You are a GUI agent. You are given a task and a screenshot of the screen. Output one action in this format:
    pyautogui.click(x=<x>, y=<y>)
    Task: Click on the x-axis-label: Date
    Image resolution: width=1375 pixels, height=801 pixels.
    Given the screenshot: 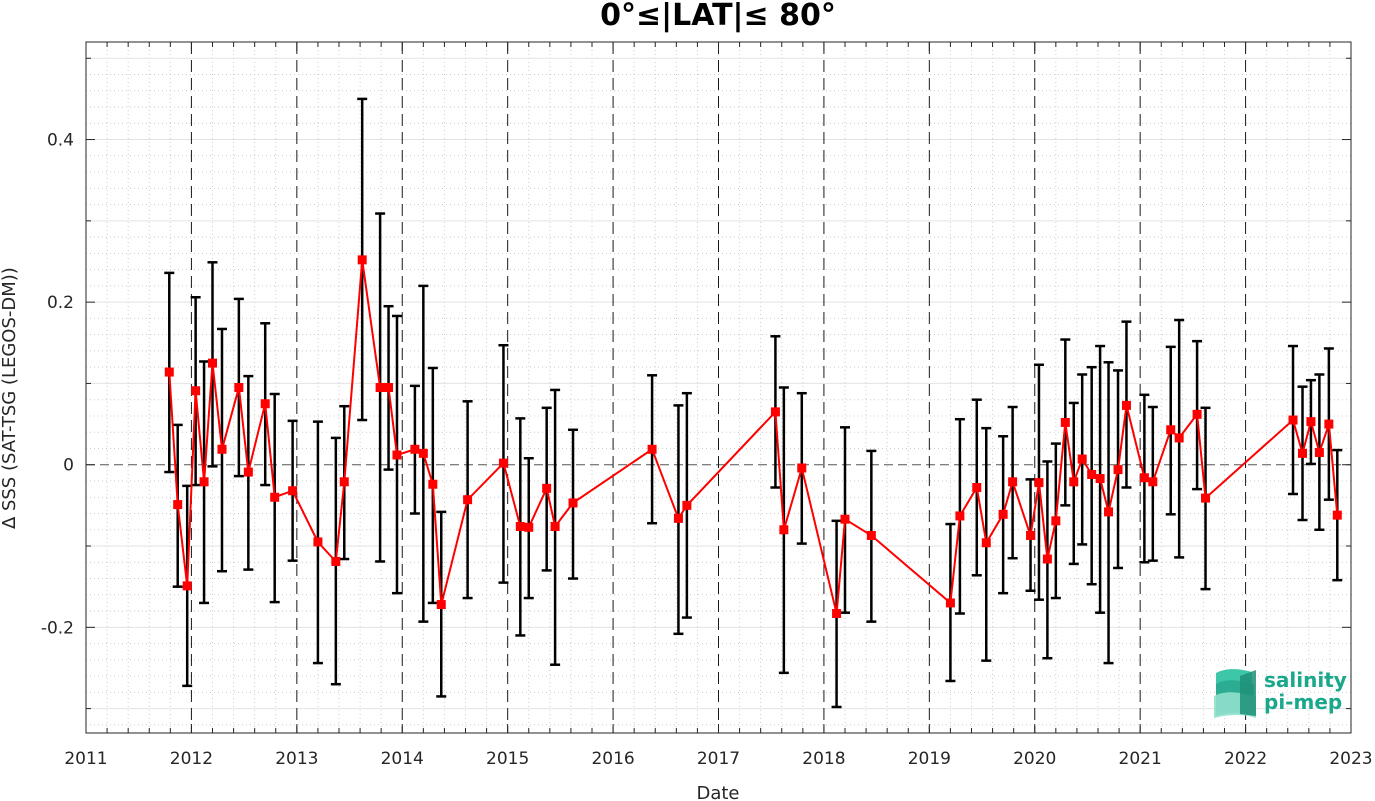 What is the action you would take?
    pyautogui.click(x=717, y=792)
    